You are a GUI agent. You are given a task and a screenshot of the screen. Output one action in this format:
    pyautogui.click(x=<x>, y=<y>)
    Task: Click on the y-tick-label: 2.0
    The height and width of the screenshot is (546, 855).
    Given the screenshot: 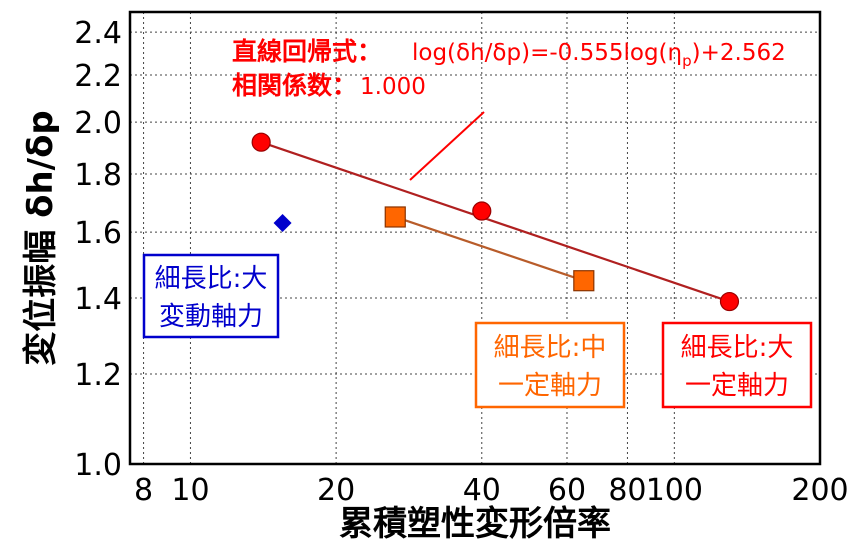 What is the action you would take?
    pyautogui.click(x=98, y=123)
    